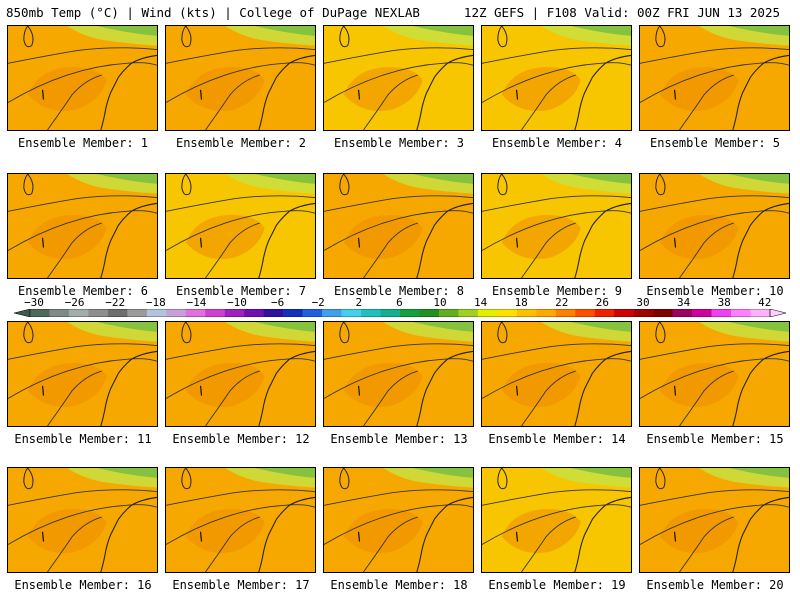 This screenshot has height=600, width=800. I want to click on colorbar-tick-label: −30, so click(34, 302).